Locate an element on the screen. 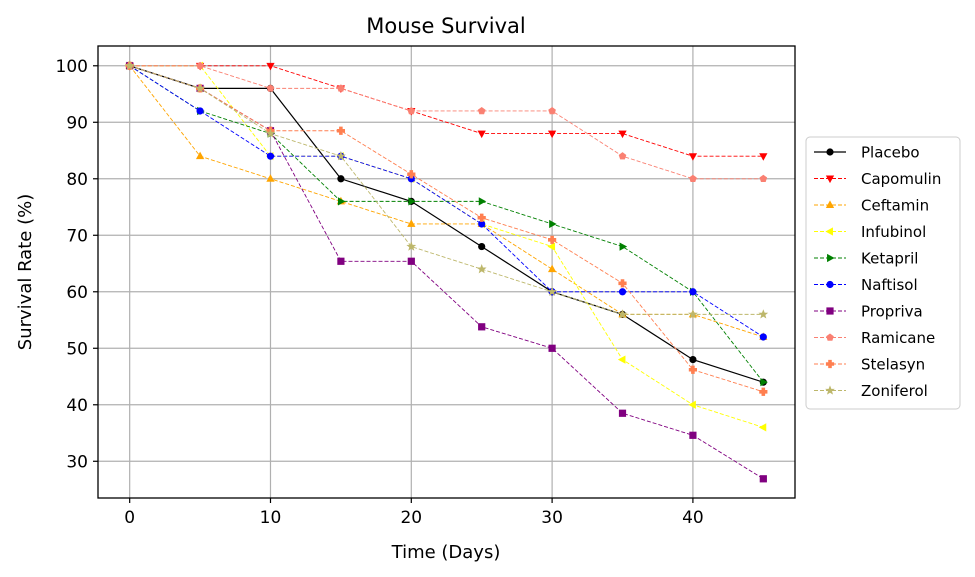 This screenshot has width=975, height=577. legend-label: Naftisol is located at coordinates (889, 285).